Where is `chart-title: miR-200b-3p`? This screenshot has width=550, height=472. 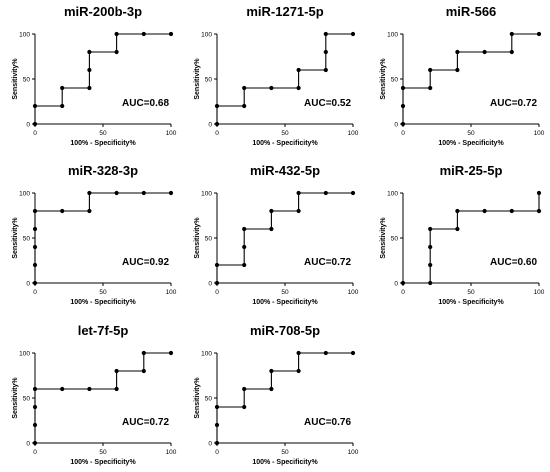
chart-title: miR-200b-3p is located at coordinates (103, 11).